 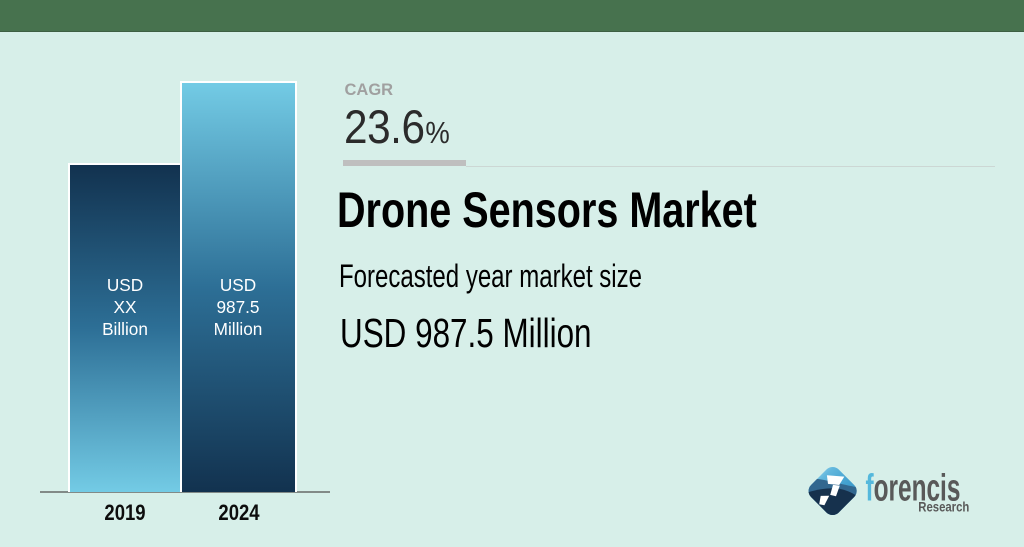 I want to click on svg-text: forencis, so click(x=913, y=487).